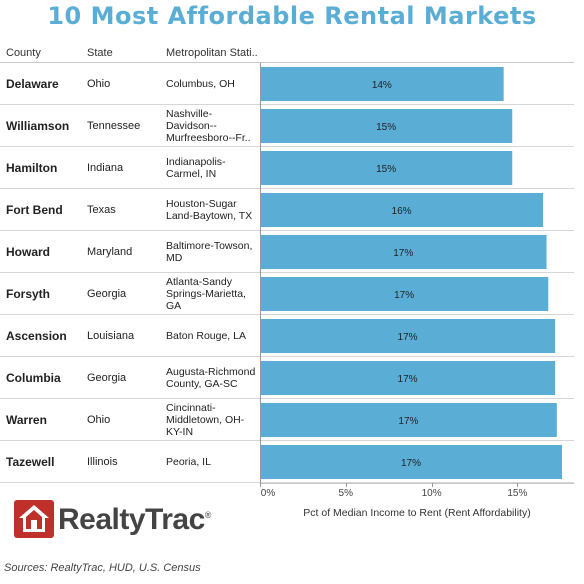  What do you see at coordinates (38, 126) in the screenshot?
I see `county-cell: Williamson` at bounding box center [38, 126].